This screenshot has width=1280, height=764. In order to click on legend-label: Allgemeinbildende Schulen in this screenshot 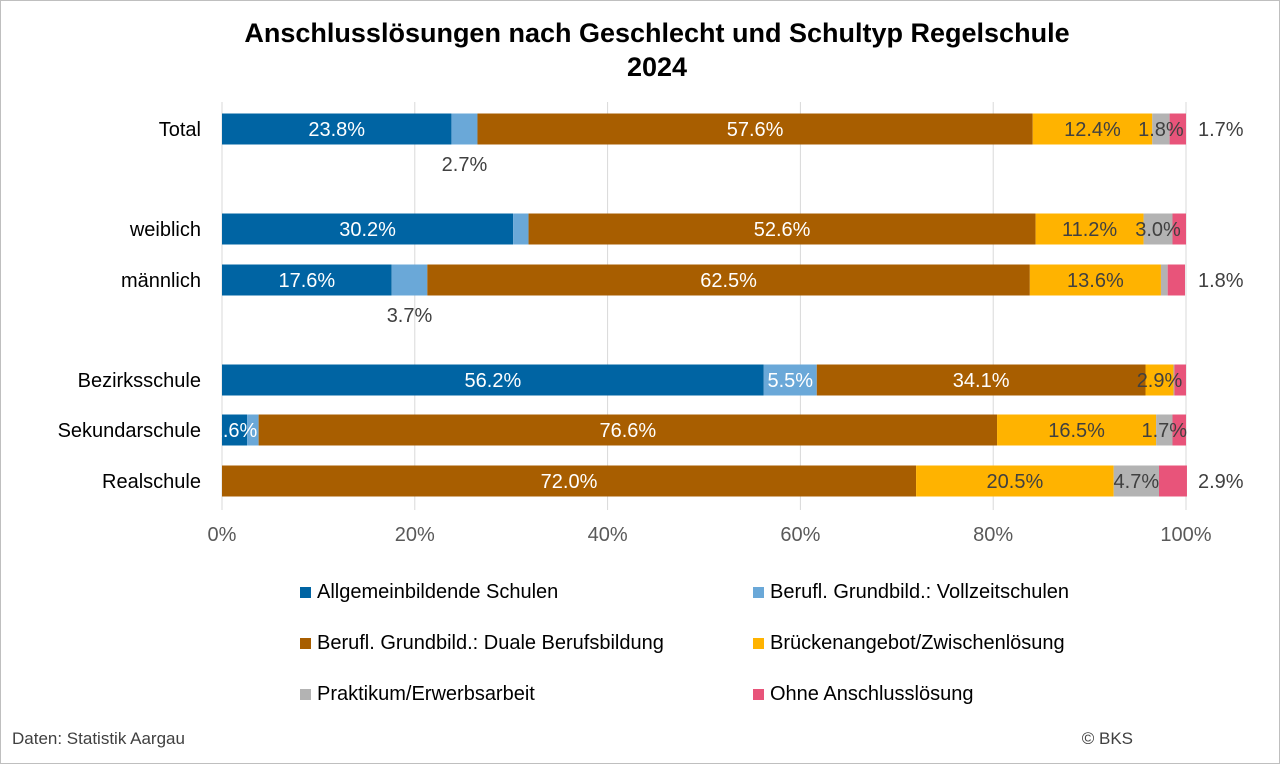, I will do `click(437, 592)`.